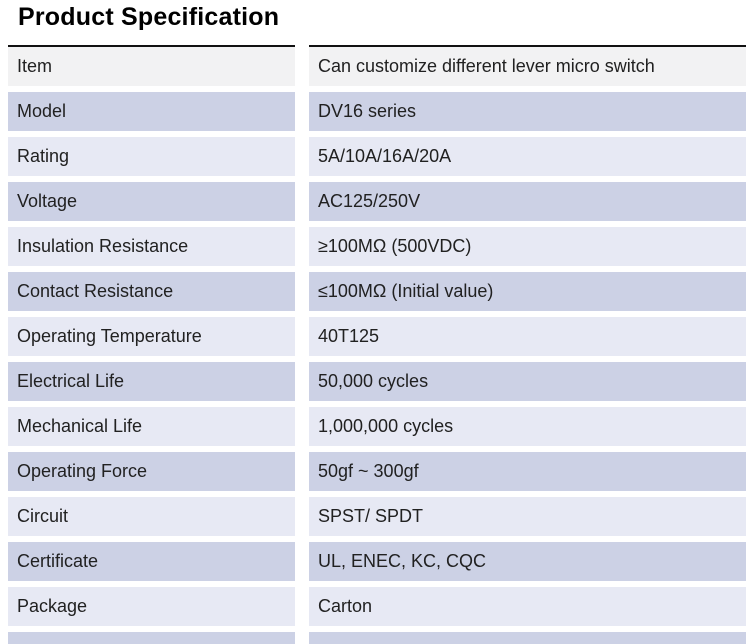 The height and width of the screenshot is (644, 754). What do you see at coordinates (527, 516) in the screenshot?
I see `spec-value: SPST/ SPDT` at bounding box center [527, 516].